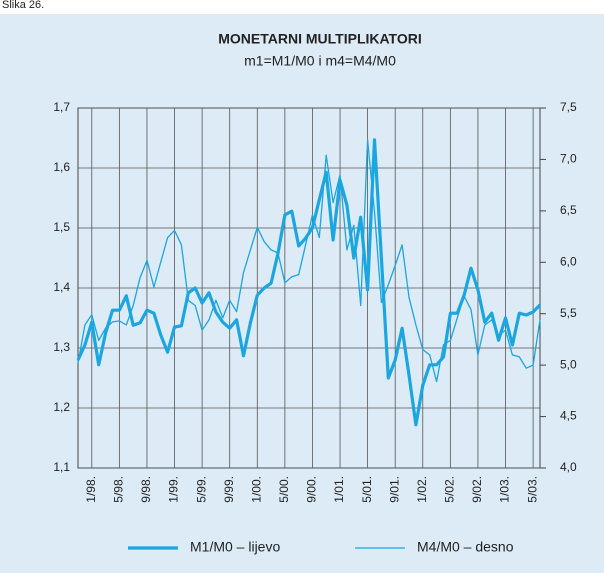  What do you see at coordinates (201, 489) in the screenshot?
I see `x-tick-label: 5/99.` at bounding box center [201, 489].